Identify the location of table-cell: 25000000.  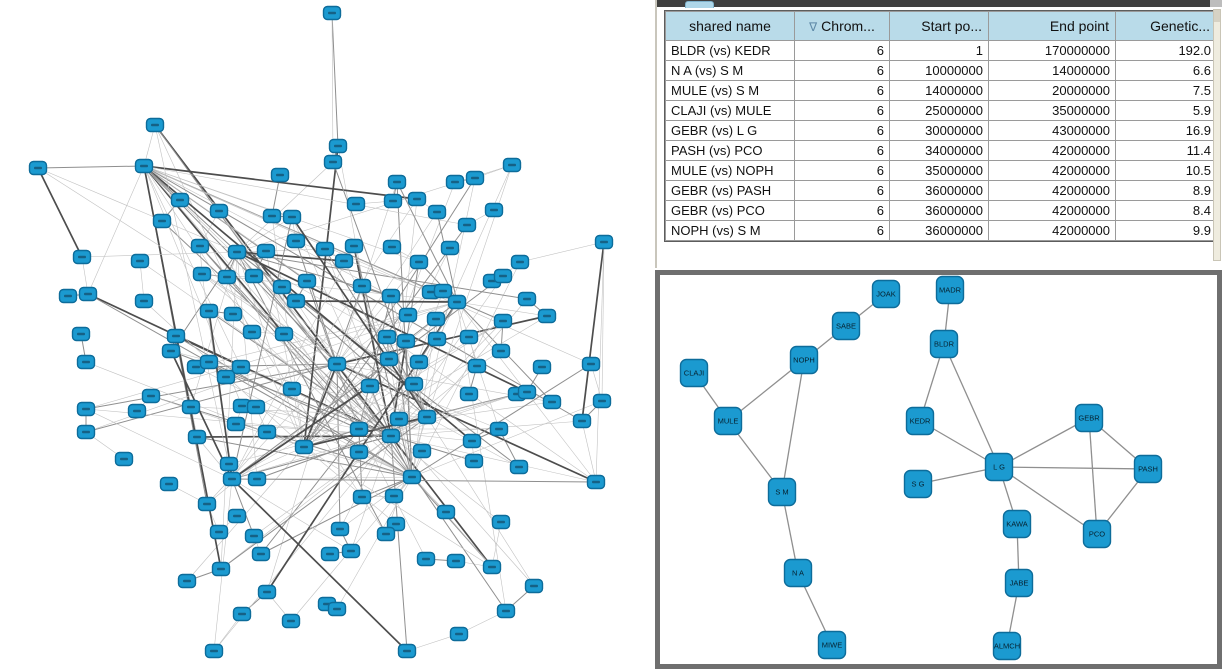
(939, 110).